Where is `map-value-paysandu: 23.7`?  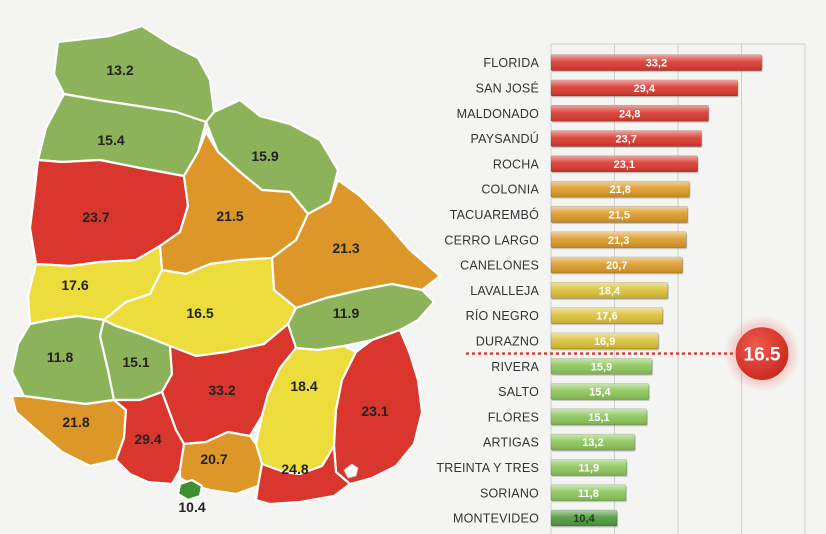 map-value-paysandu: 23.7 is located at coordinates (95, 217).